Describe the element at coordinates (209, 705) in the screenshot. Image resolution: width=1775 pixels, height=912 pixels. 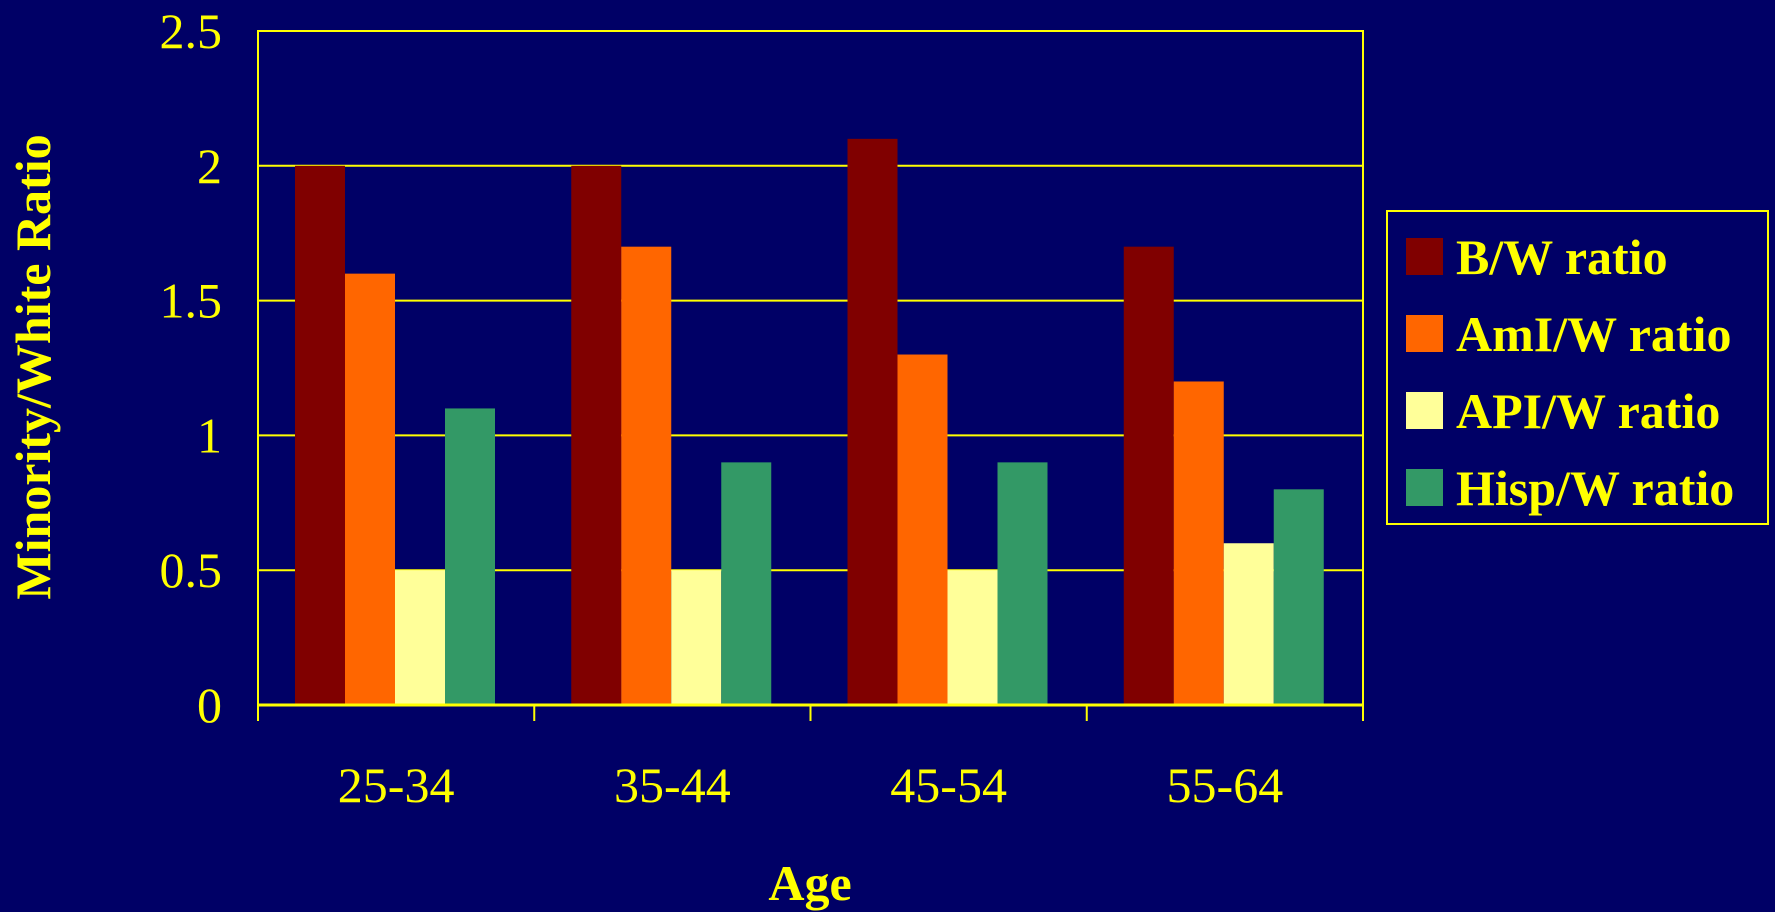
I see `y-tick-label: 0` at that location.